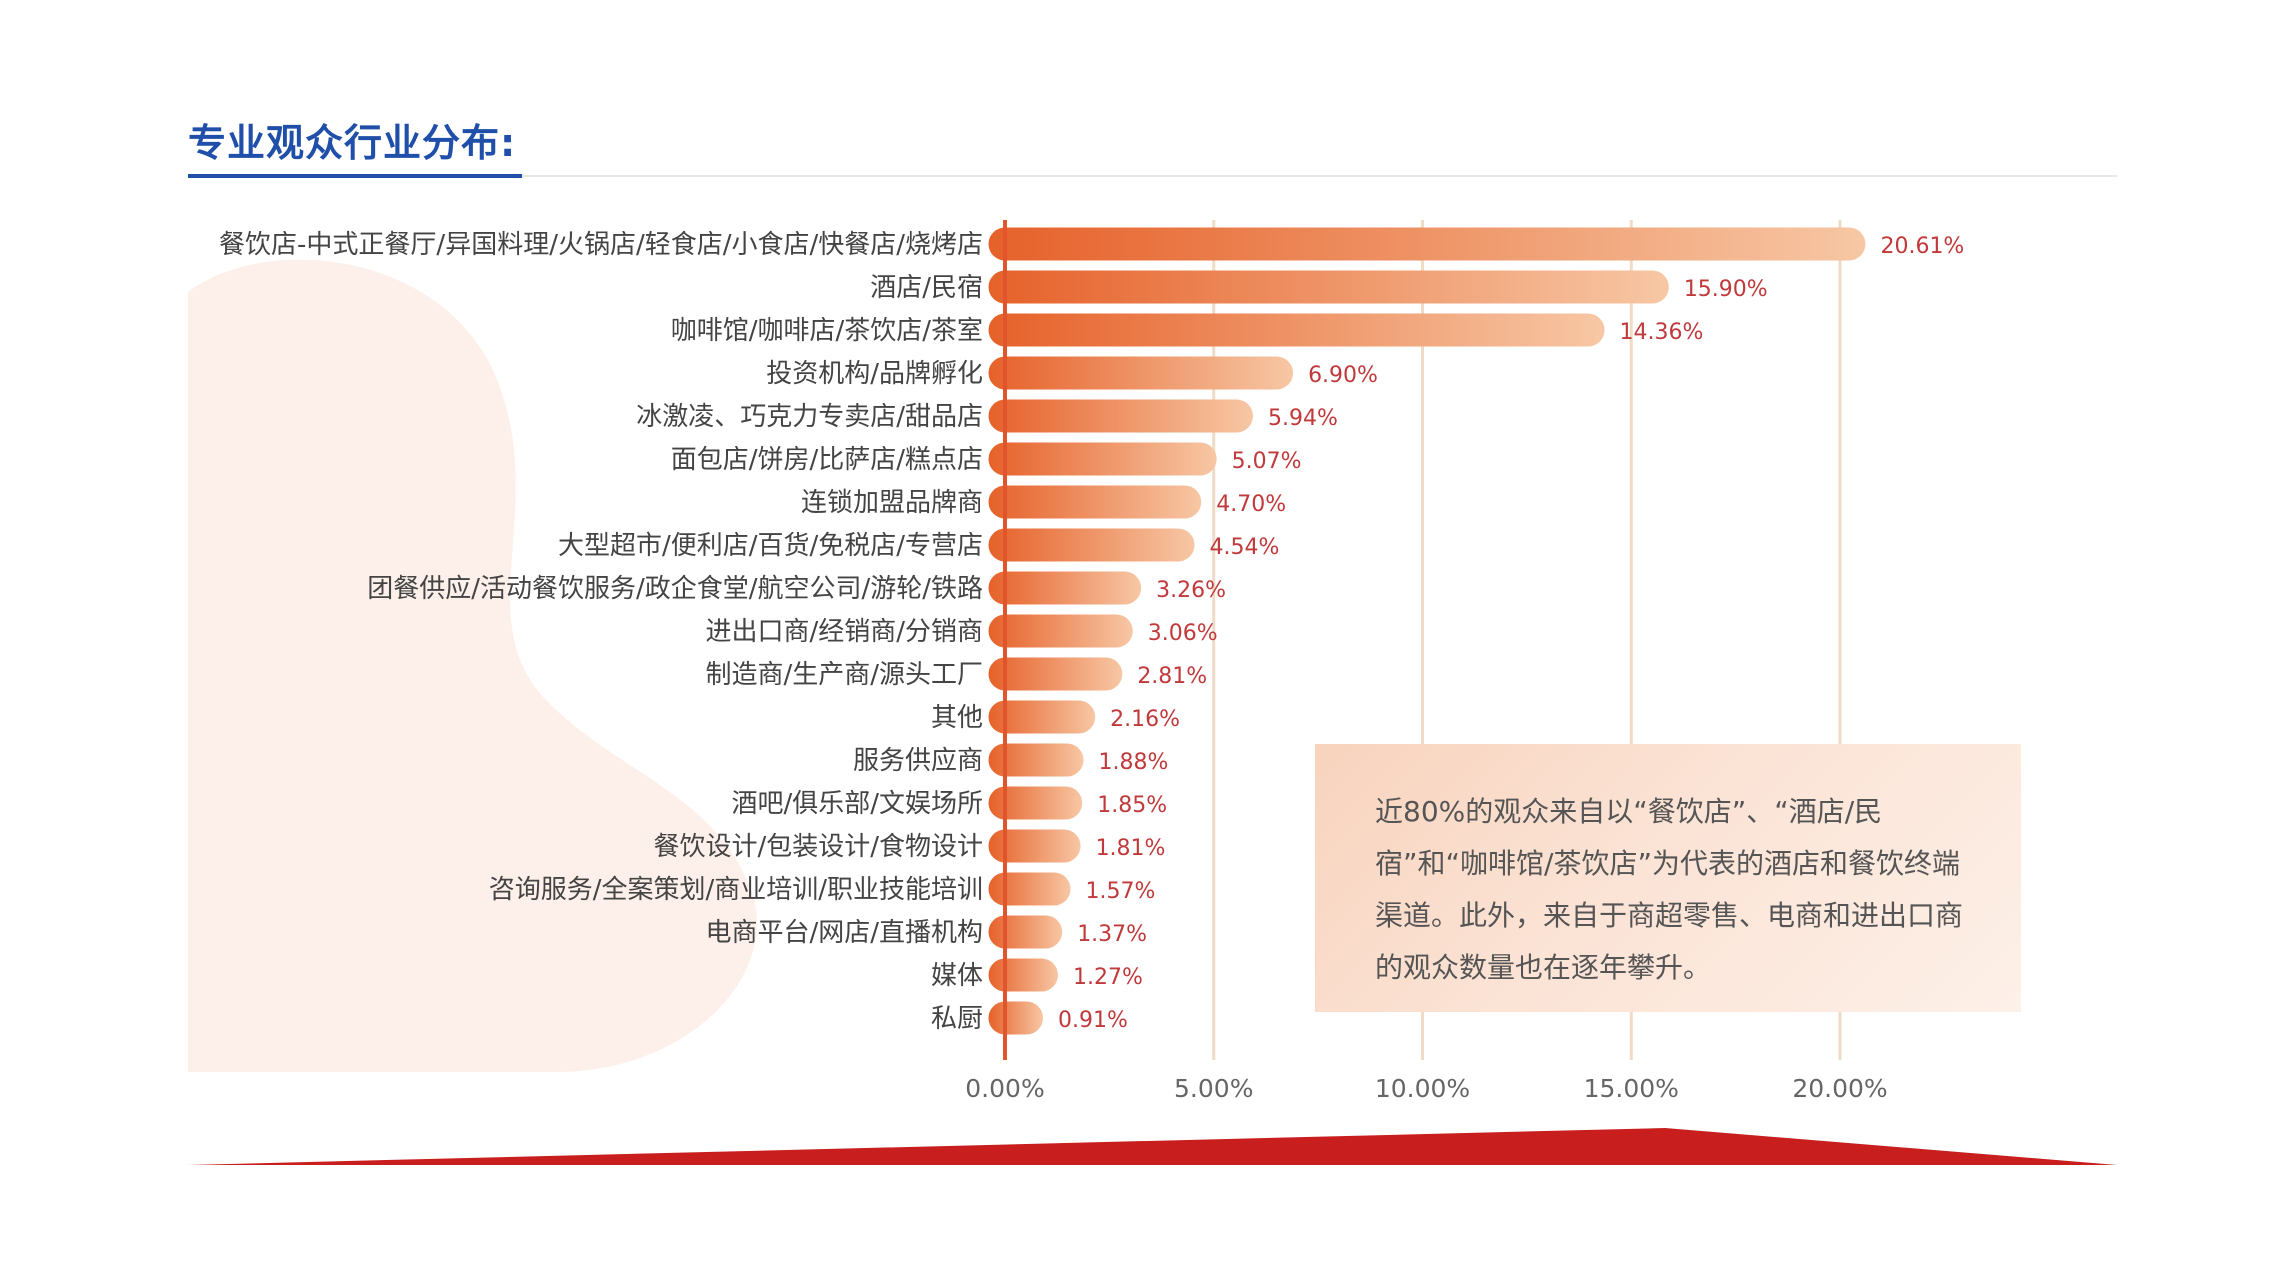  Describe the element at coordinates (352, 143) in the screenshot. I see `page-title: 专业观众行业分布:` at that location.